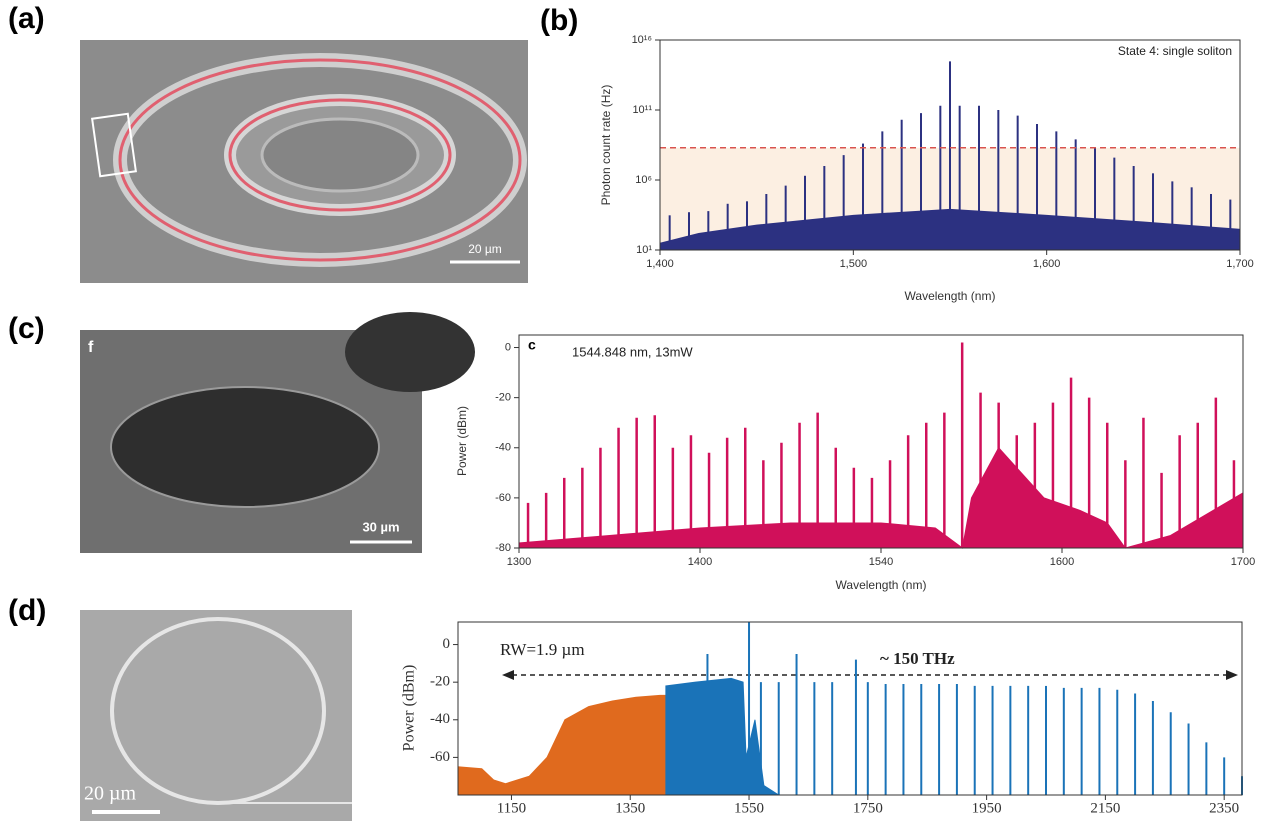 The width and height of the screenshot is (1274, 826). Describe the element at coordinates (26, 328) in the screenshot. I see `panel-label: (c)` at that location.